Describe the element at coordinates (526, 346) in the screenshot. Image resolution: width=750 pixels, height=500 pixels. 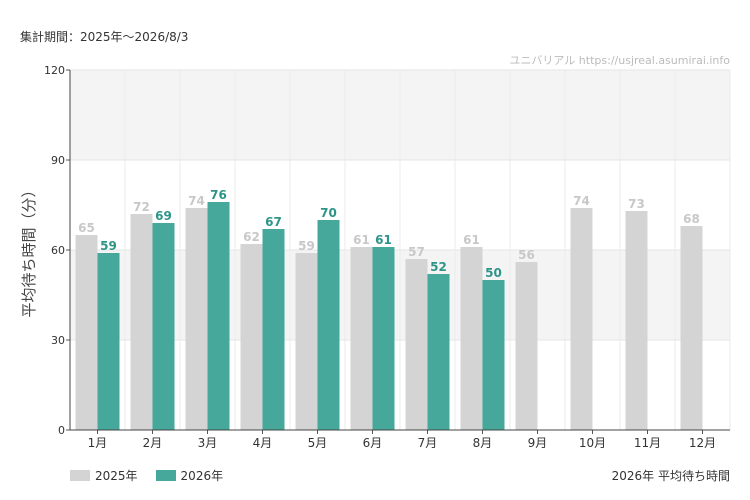
I see `bar-2025年-9月` at that location.